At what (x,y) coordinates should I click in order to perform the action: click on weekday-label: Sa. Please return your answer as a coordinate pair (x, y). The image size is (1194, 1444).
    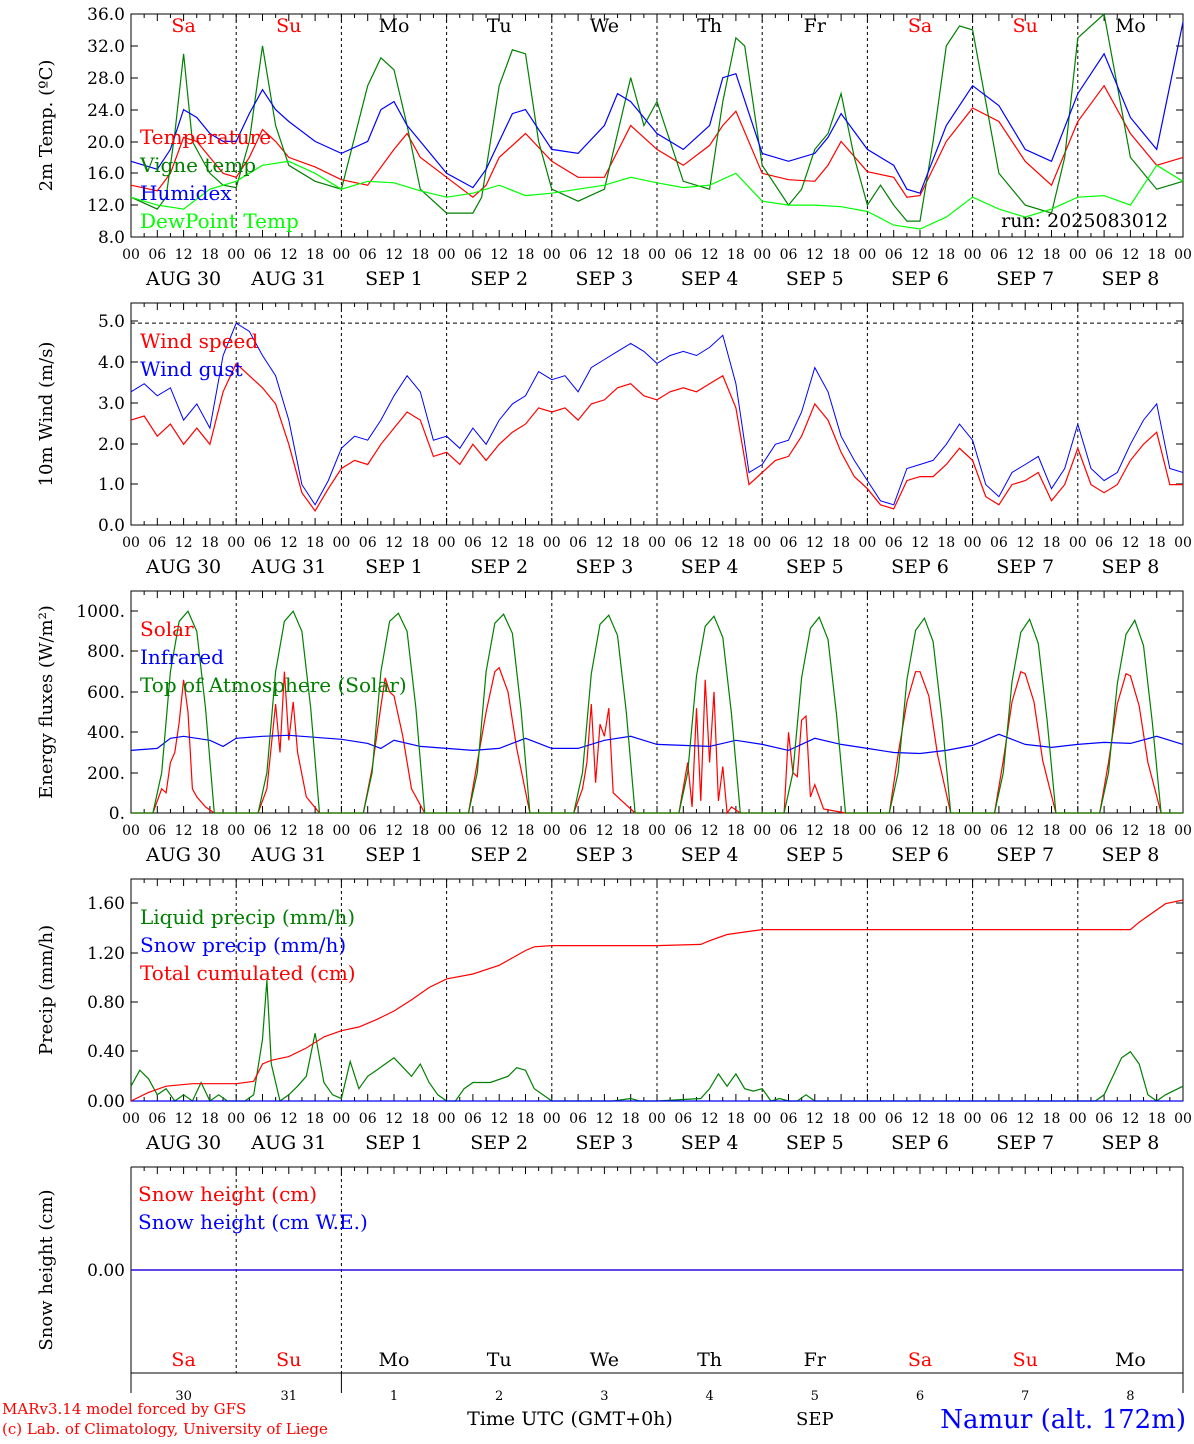
    Looking at the image, I should click on (183, 26).